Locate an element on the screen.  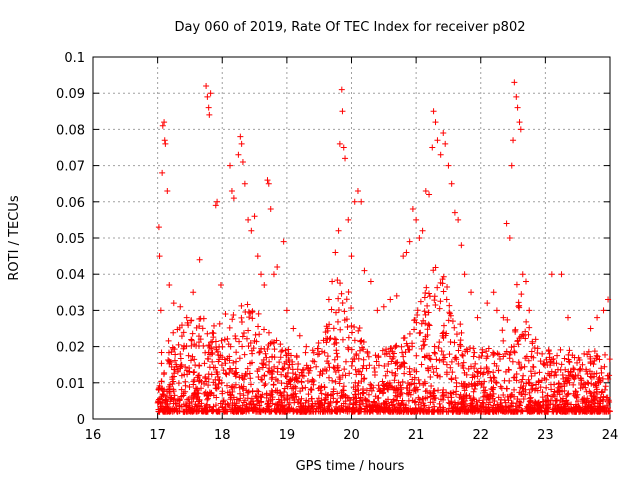
x-tick-label: 20 is located at coordinates (351, 435).